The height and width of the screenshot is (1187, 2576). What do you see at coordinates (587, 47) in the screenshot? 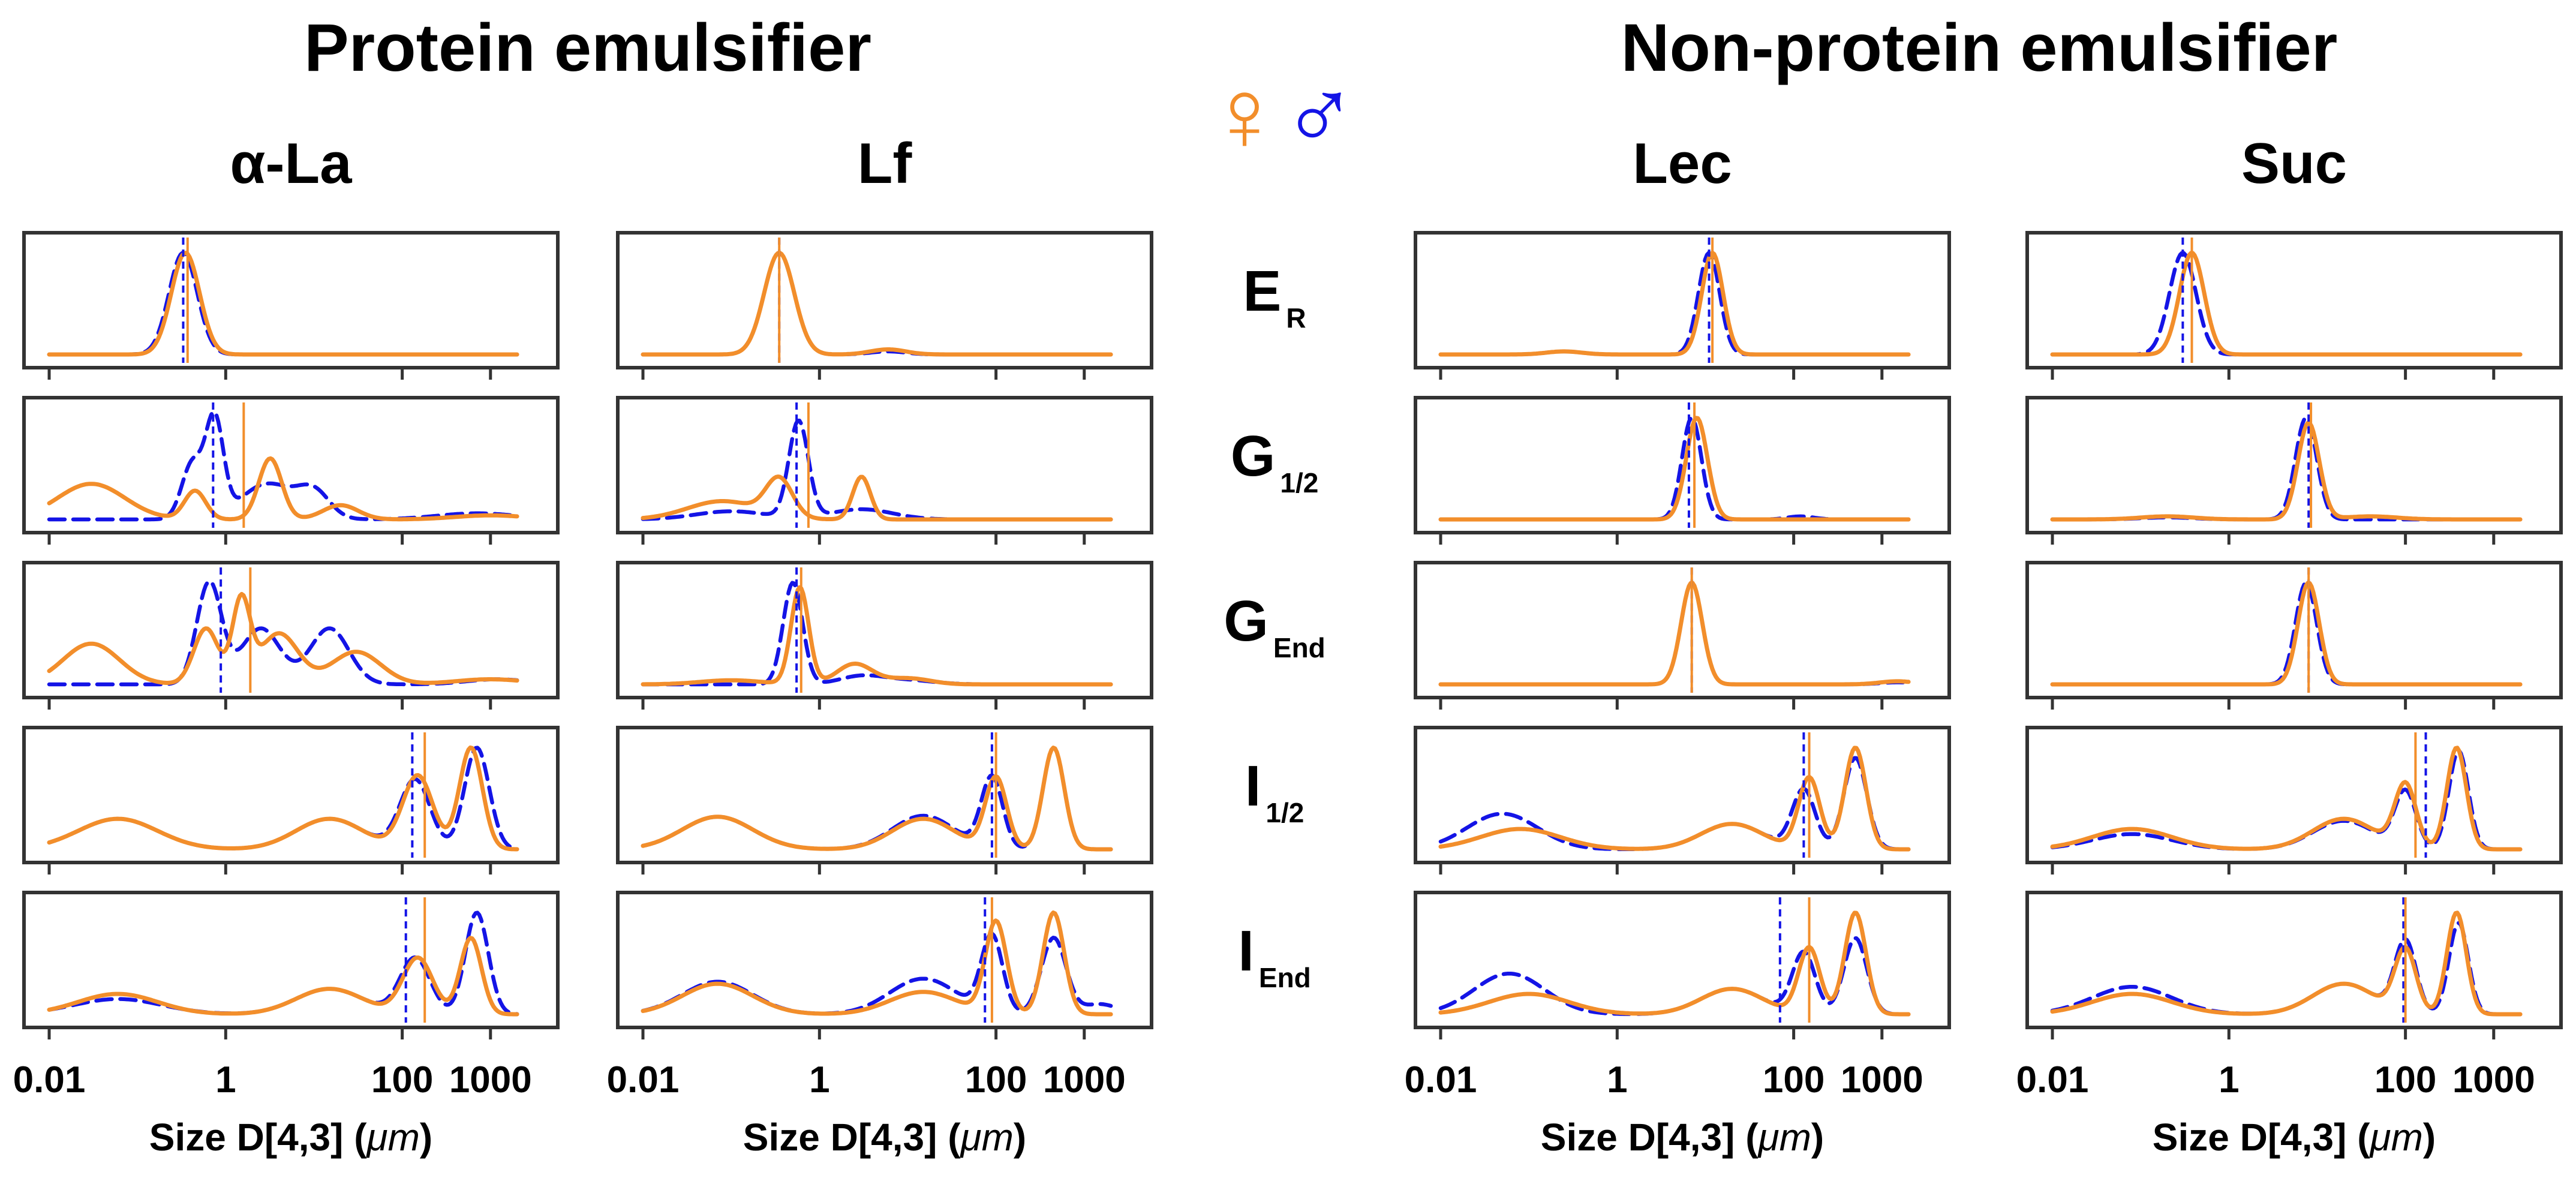
I see `protein-emulsifier-title: Protein emulsifier` at bounding box center [587, 47].